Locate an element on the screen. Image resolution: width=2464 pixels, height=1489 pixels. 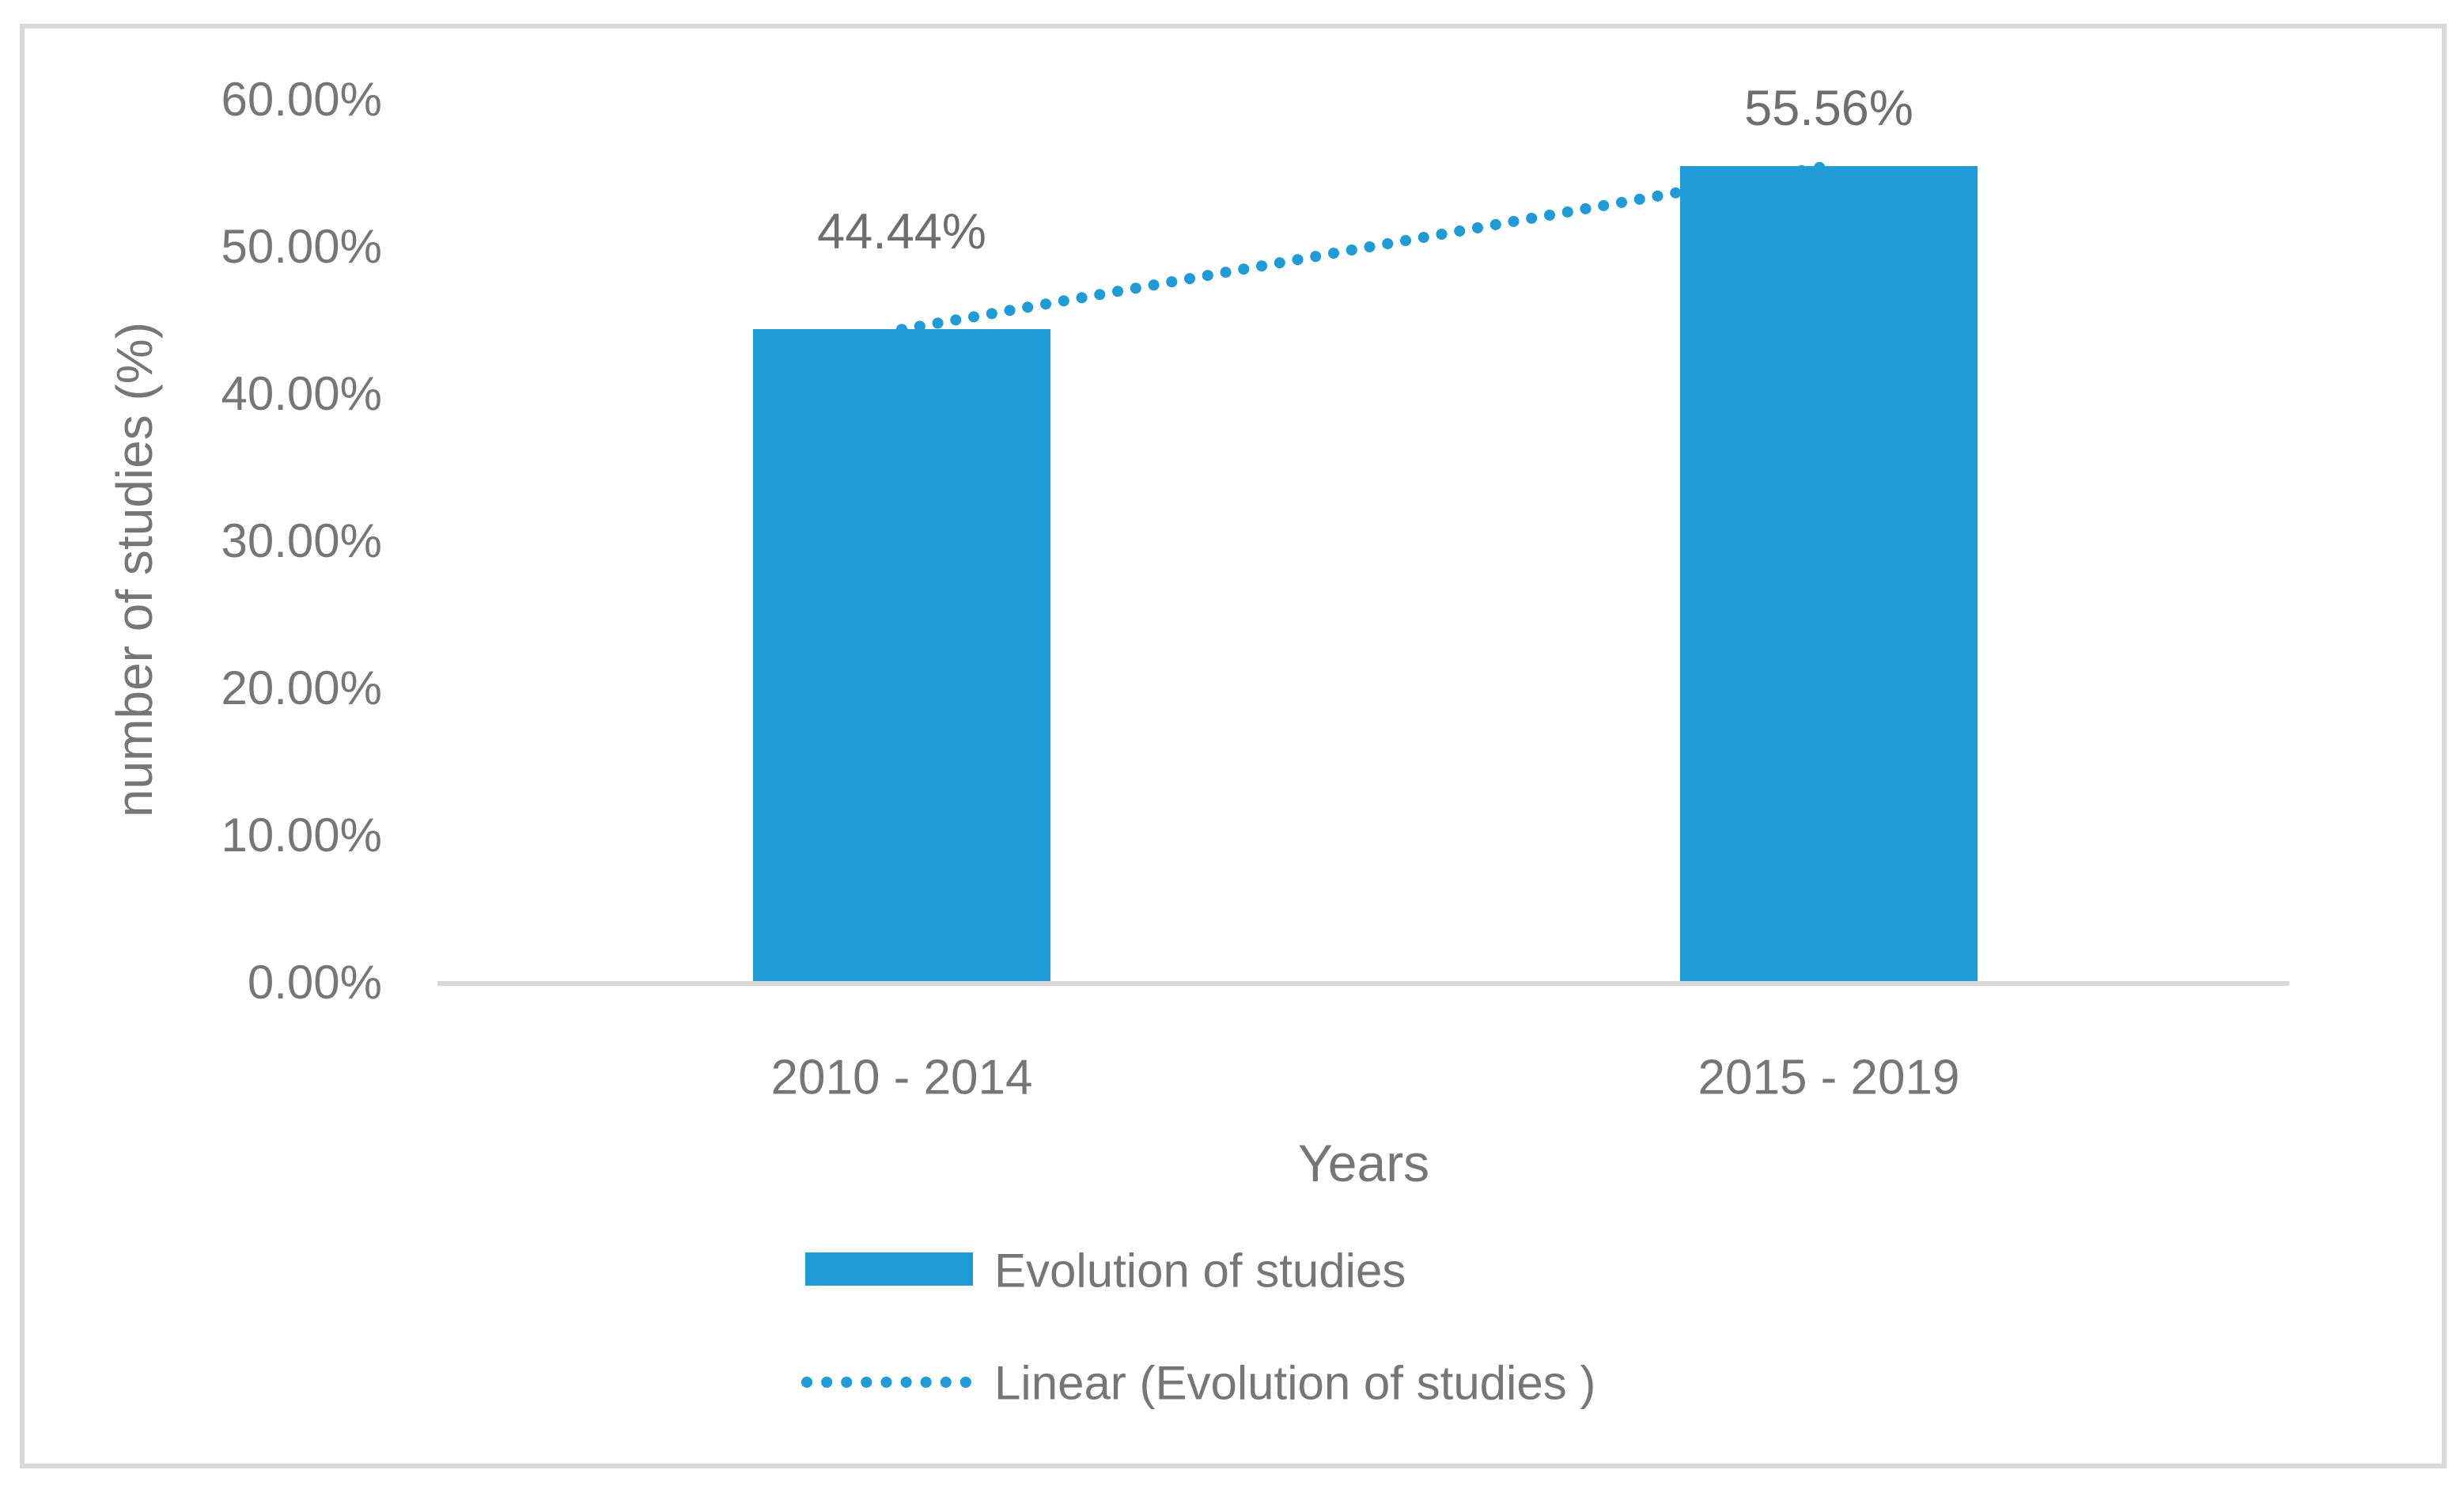
data-label: 44.44% is located at coordinates (901, 232).